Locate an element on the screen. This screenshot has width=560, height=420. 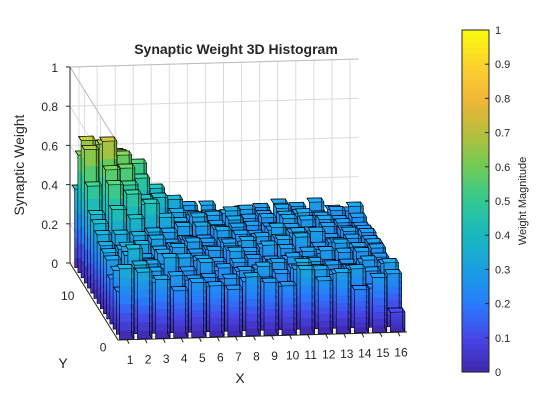
z-axis-label: Synaptic Weight is located at coordinates (19, 164).